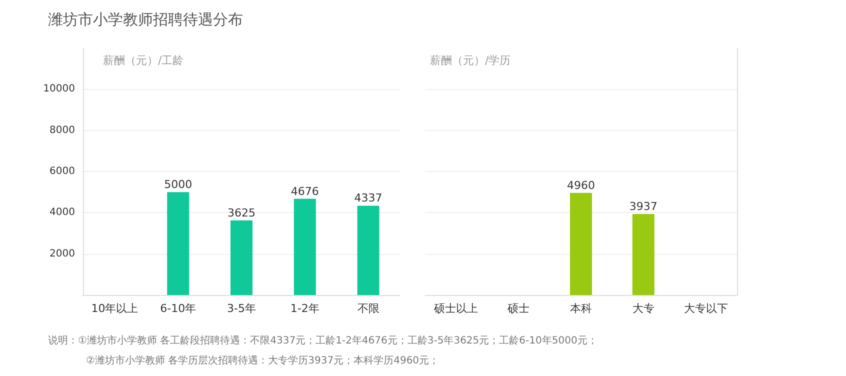 This screenshot has height=376, width=846. Describe the element at coordinates (643, 308) in the screenshot. I see `x-tick-label: 大专` at that location.